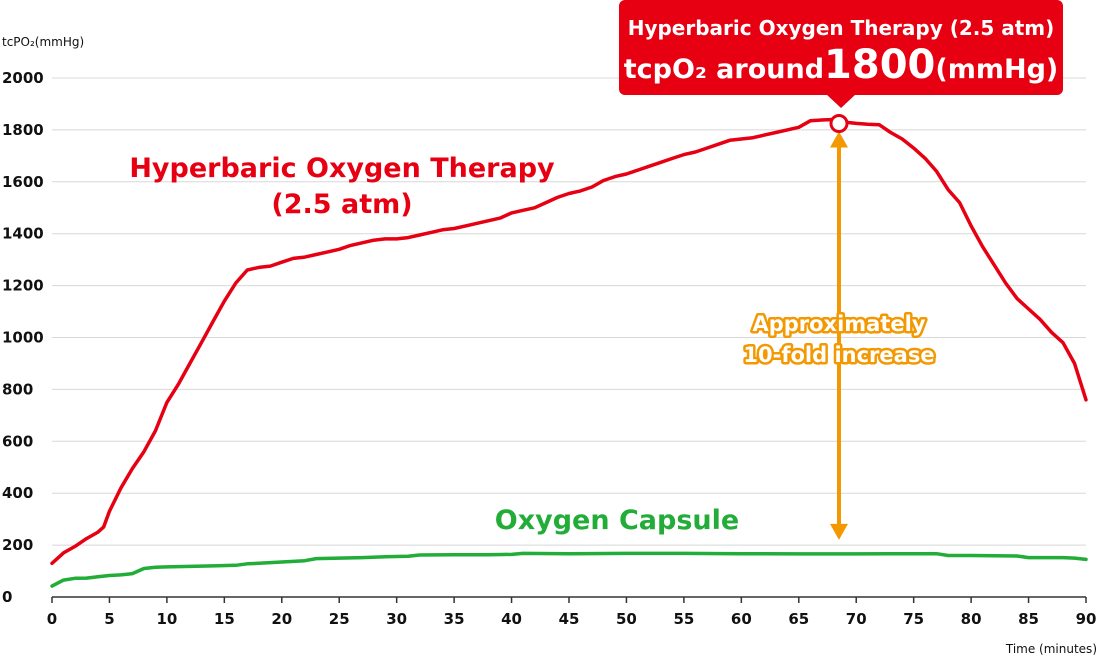  What do you see at coordinates (617, 520) in the screenshot?
I see `capsule-series-label: Oxygen Capsule` at bounding box center [617, 520].